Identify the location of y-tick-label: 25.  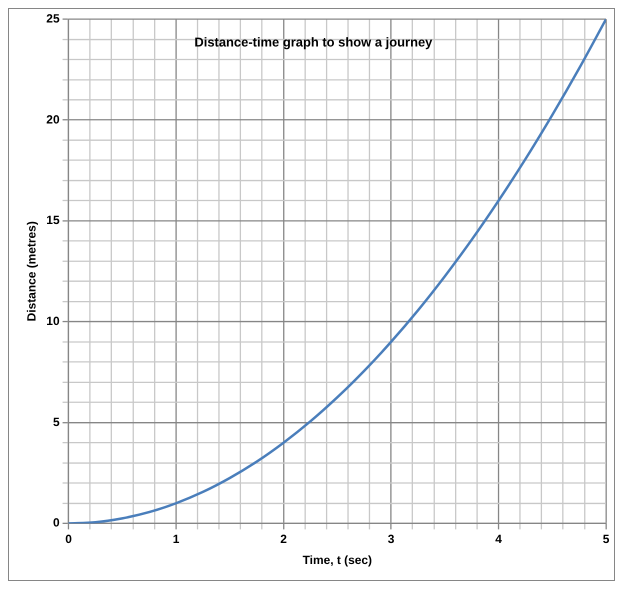
(53, 18).